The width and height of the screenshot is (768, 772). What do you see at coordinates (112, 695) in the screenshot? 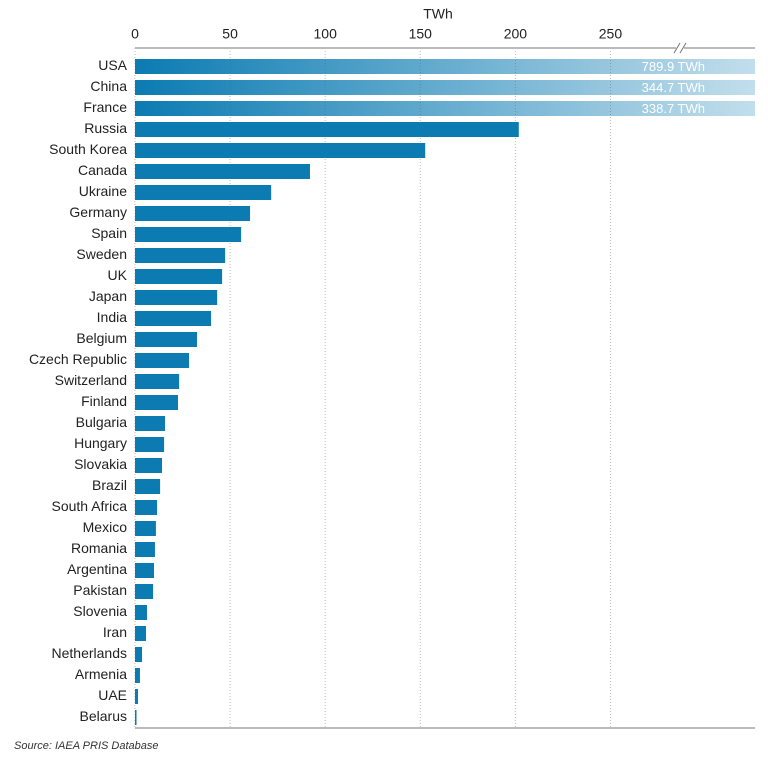
I see `y-tick-label: UAE` at bounding box center [112, 695].